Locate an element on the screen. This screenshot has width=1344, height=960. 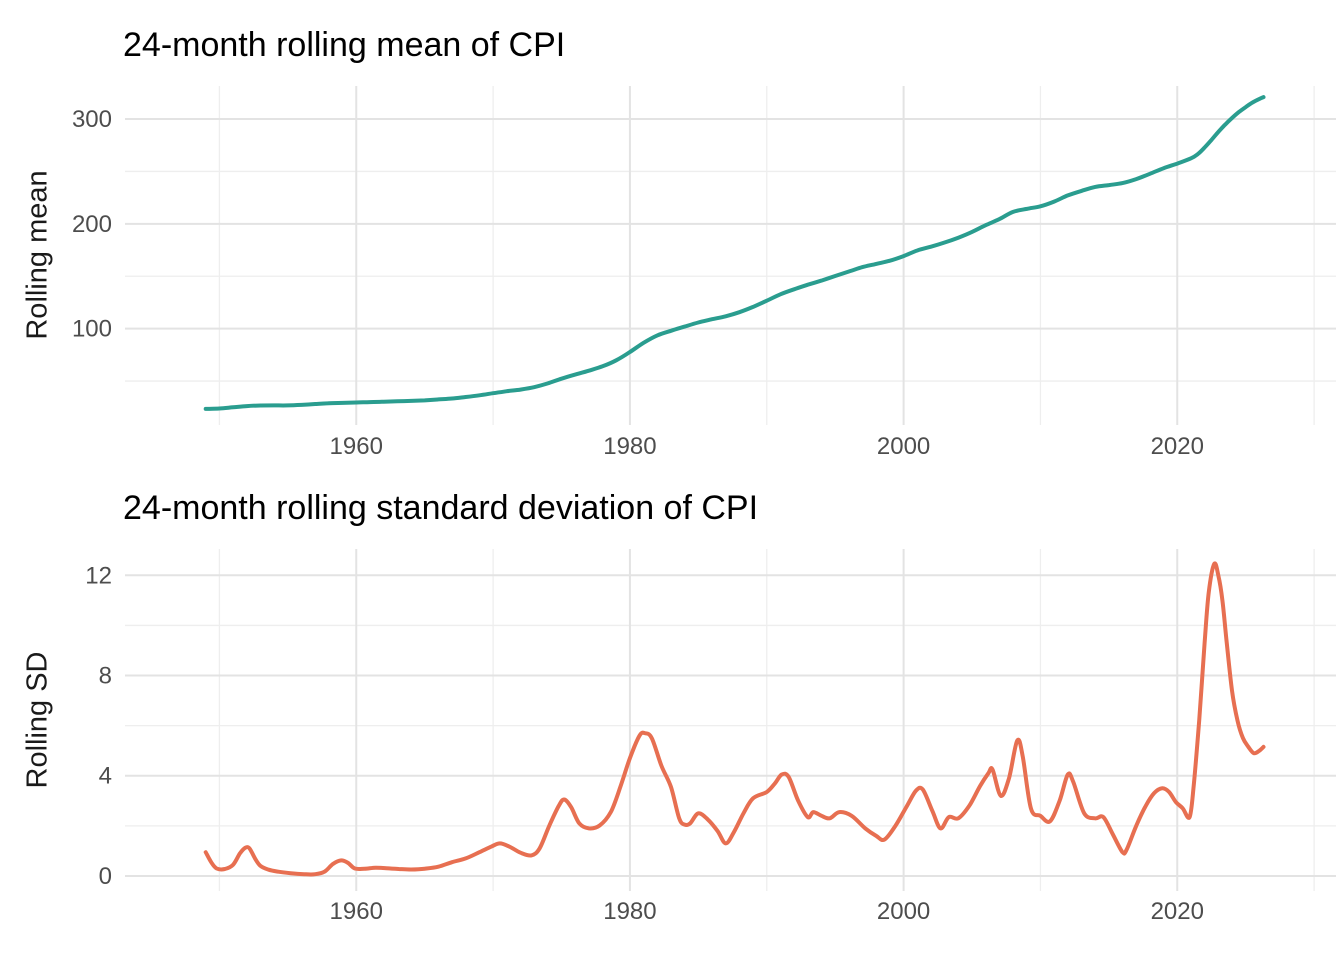
y-tick-label: 100 is located at coordinates (92, 329).